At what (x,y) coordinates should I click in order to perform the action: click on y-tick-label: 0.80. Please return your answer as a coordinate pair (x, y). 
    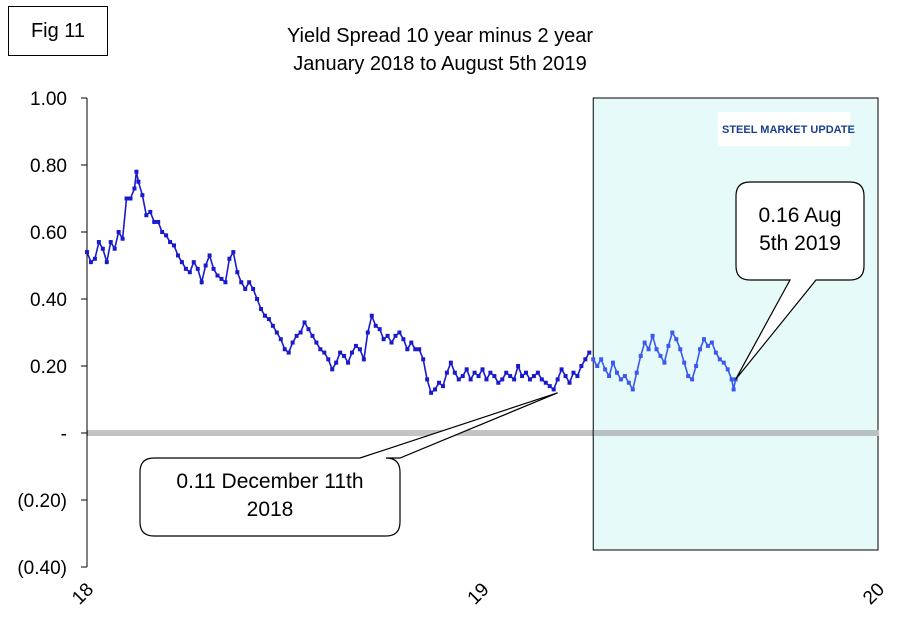
    Looking at the image, I should click on (48, 166).